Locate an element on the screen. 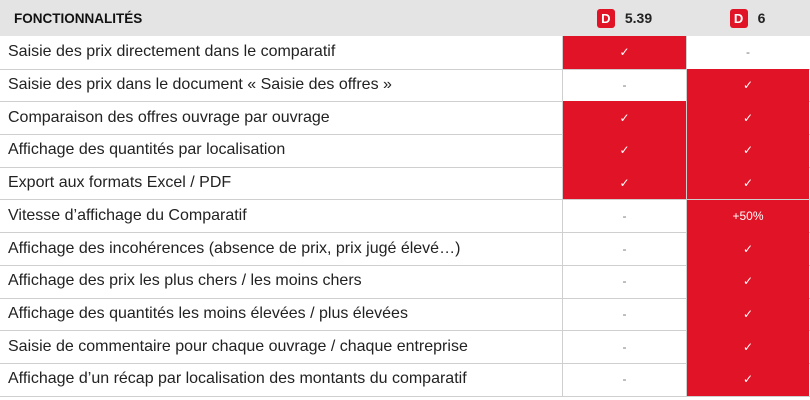 The width and height of the screenshot is (810, 400). features-column-title: FONCTIONNALITÉS is located at coordinates (78, 18).